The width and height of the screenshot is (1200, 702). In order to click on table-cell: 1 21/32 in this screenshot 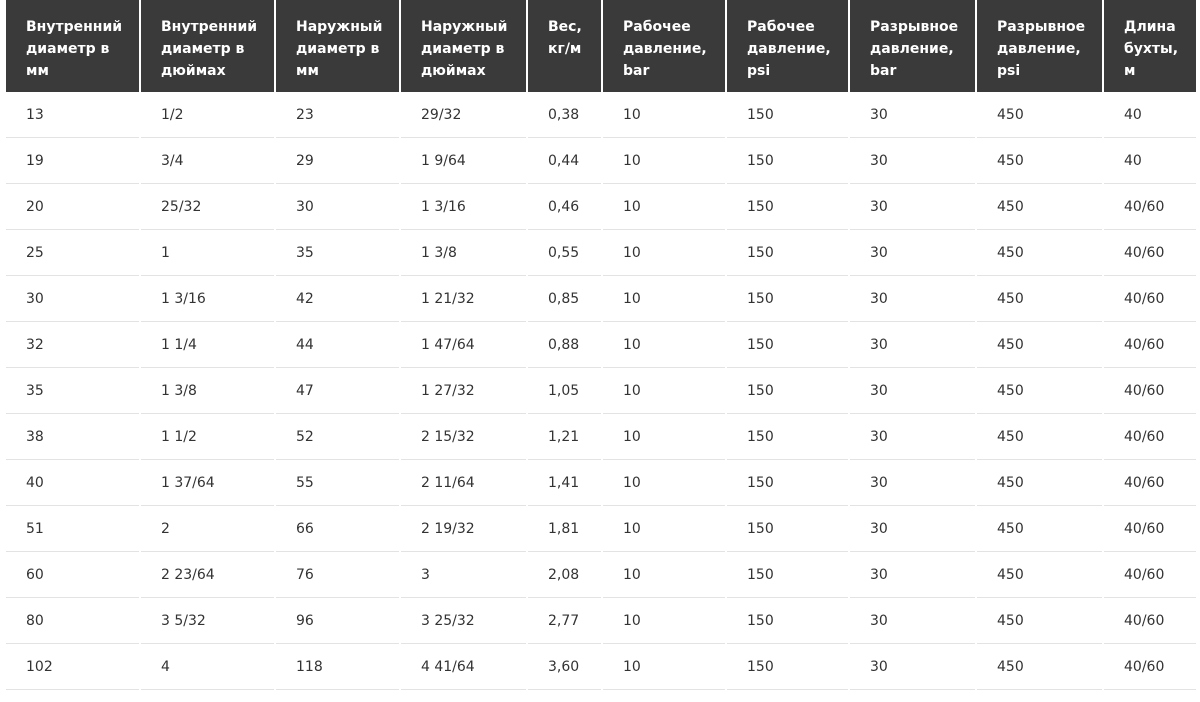, I will do `click(463, 299)`.